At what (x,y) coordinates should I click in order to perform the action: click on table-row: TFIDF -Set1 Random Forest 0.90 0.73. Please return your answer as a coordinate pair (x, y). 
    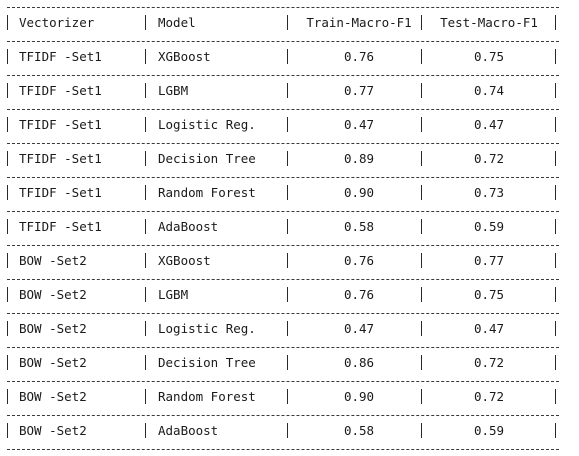
    Looking at the image, I should click on (289, 194).